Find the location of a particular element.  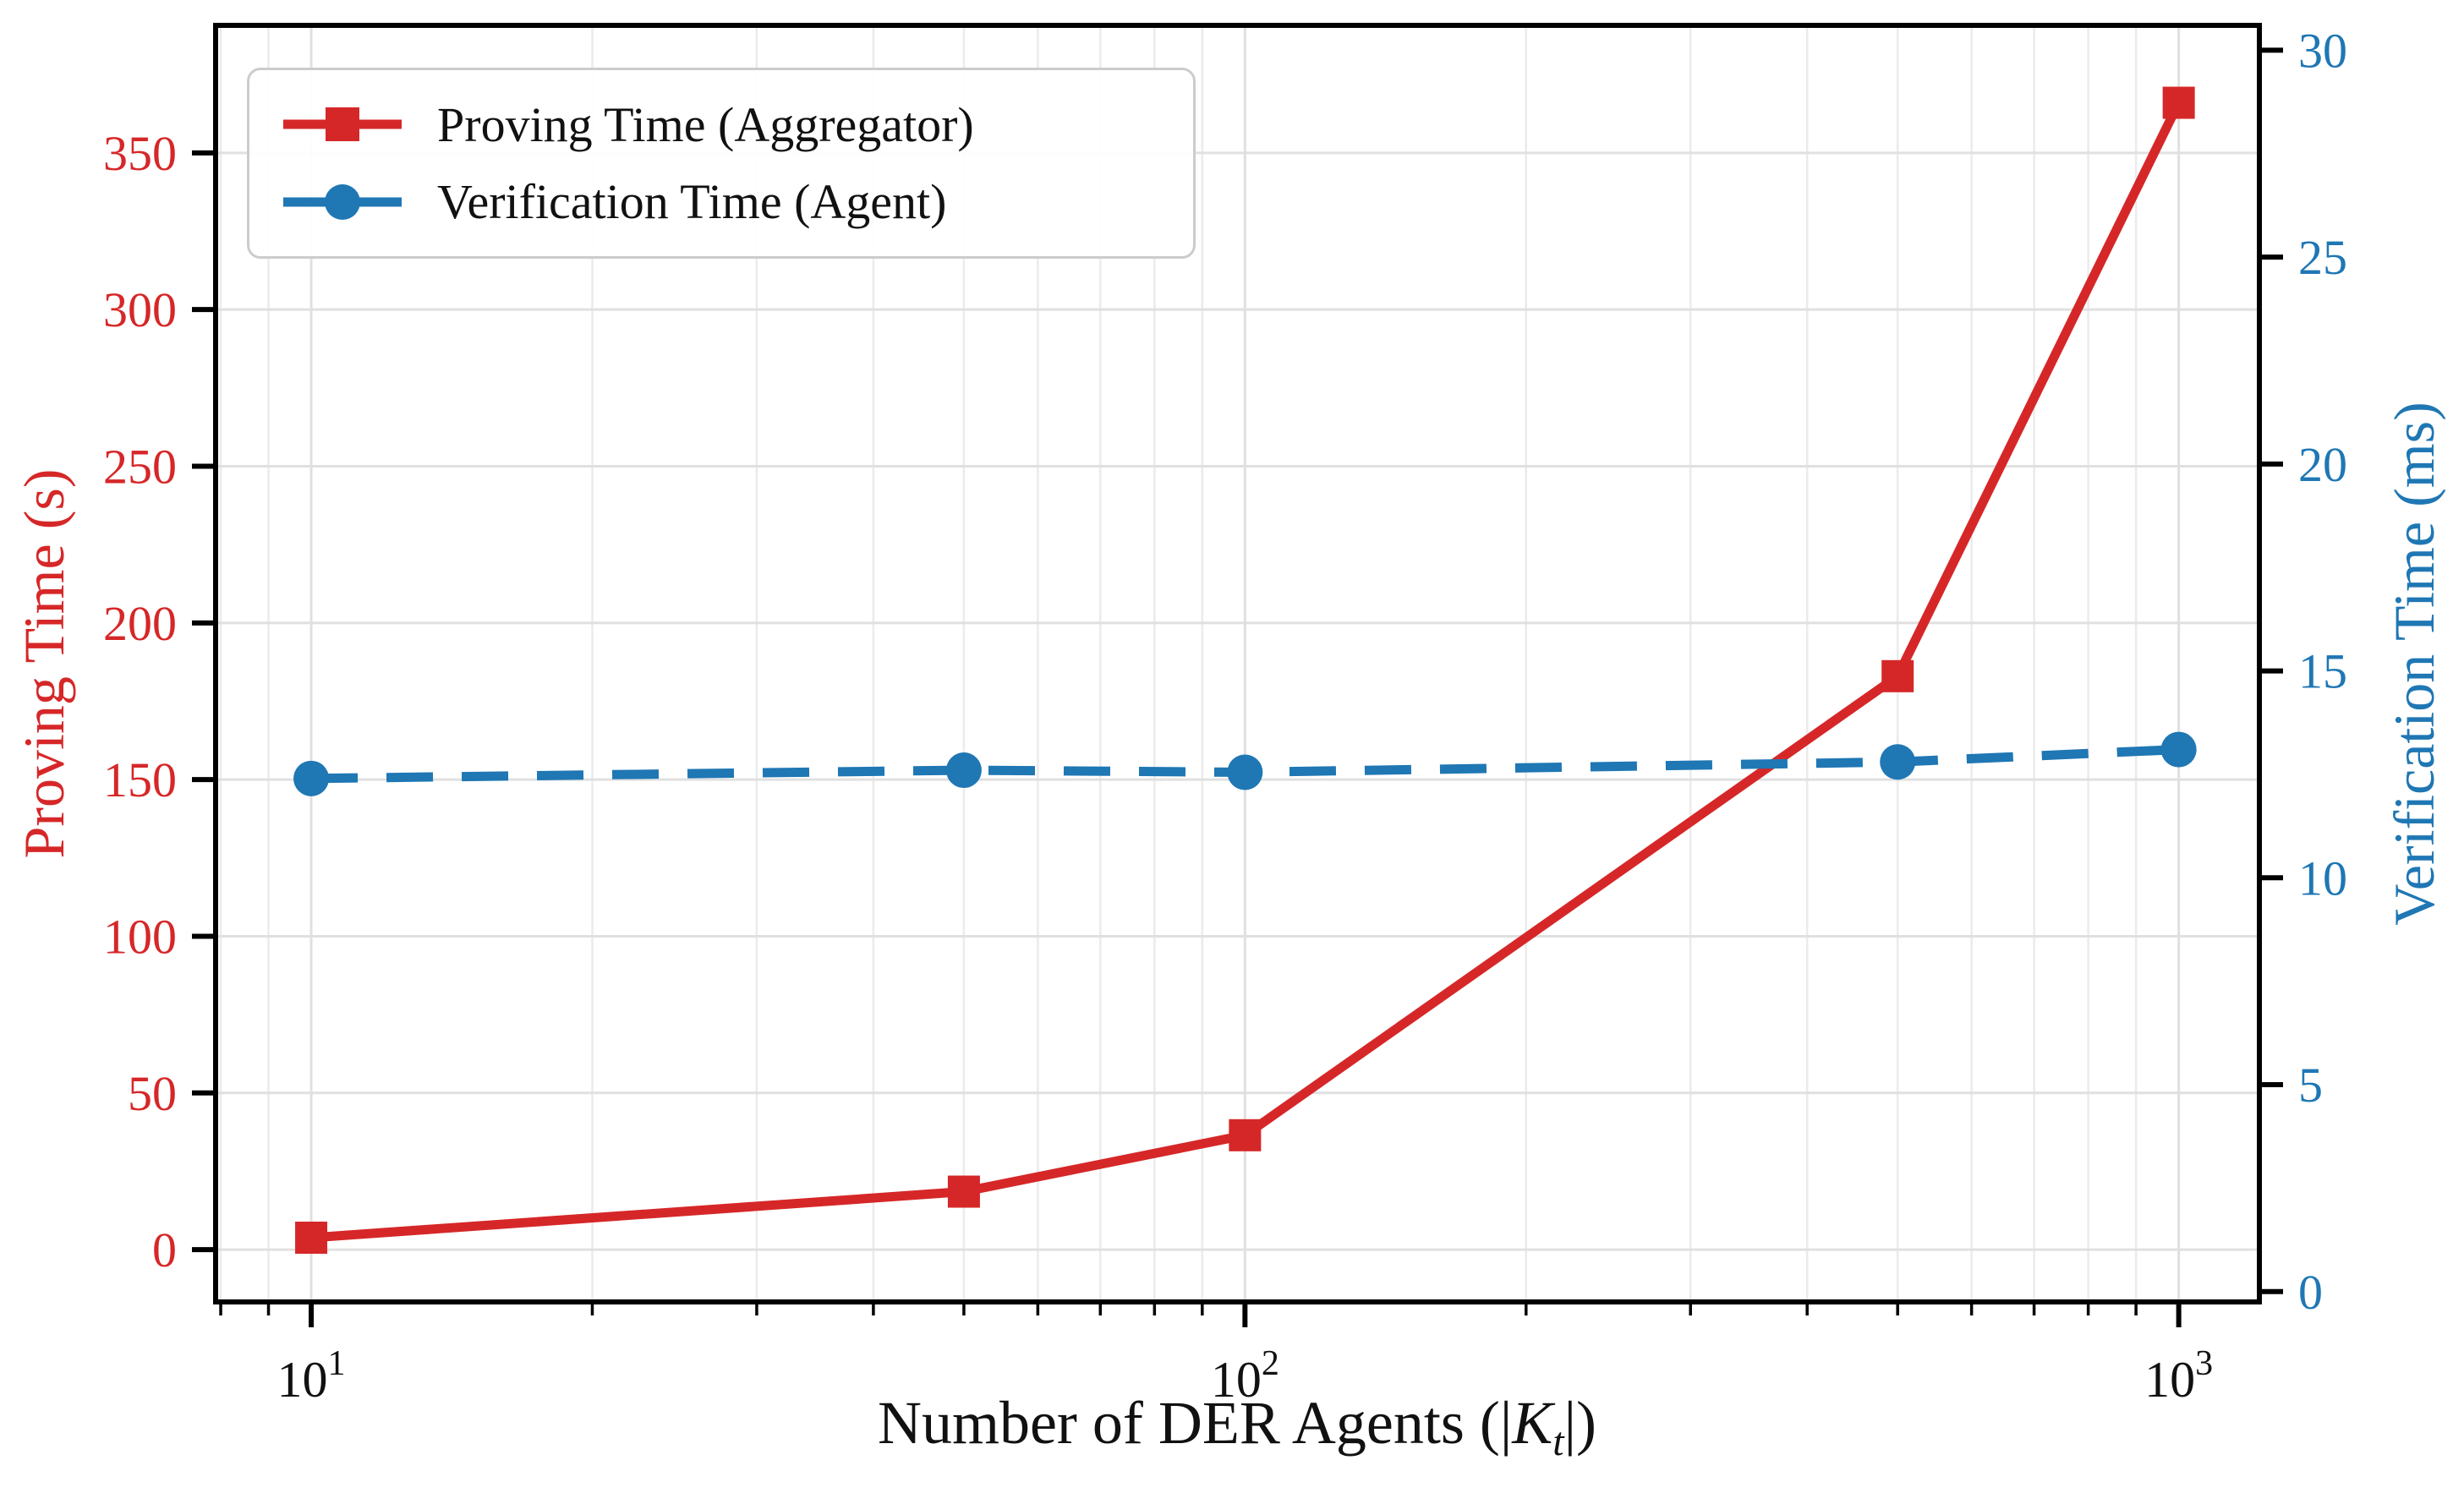

legend-red-square-marker-icon is located at coordinates (342, 124).